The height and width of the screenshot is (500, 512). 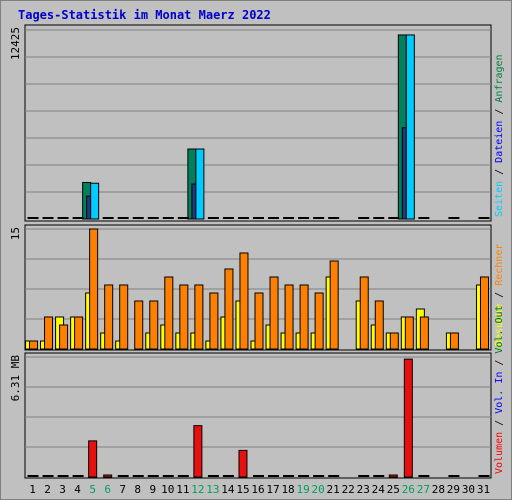 What do you see at coordinates (483, 489) in the screenshot?
I see `x-tick-label: 31` at bounding box center [483, 489].